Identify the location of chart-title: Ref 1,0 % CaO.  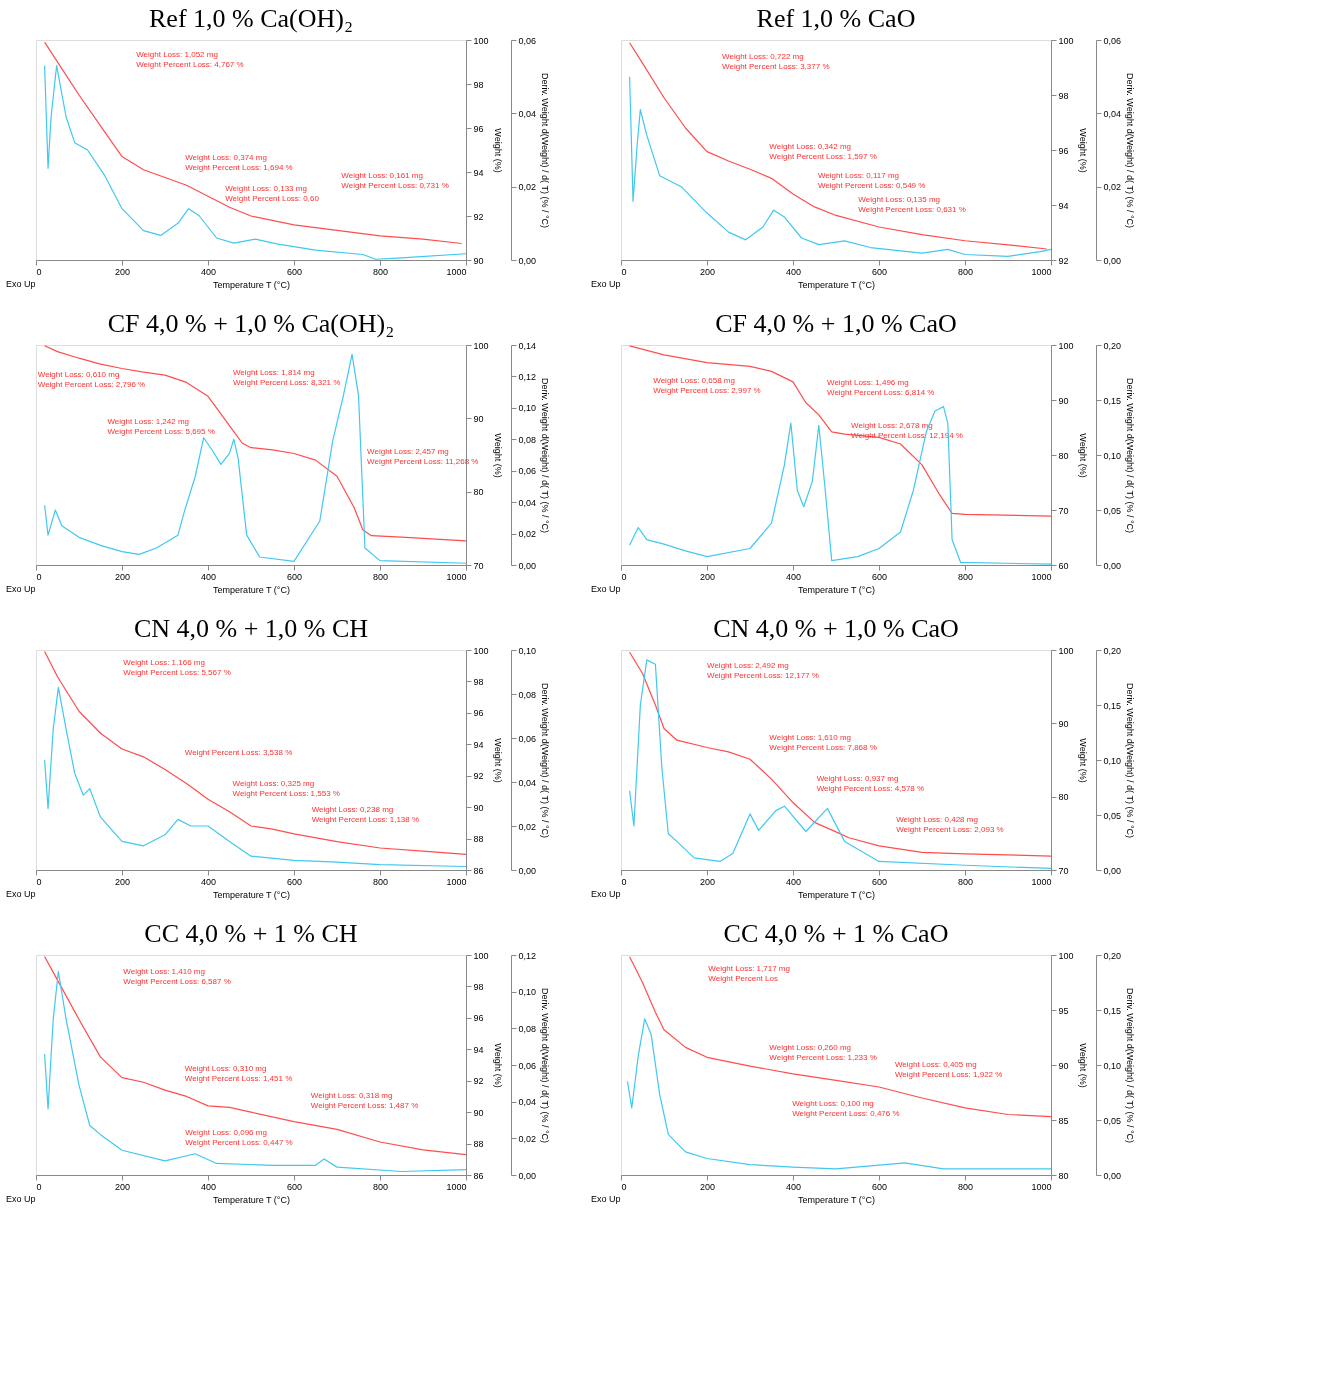
(836, 18).